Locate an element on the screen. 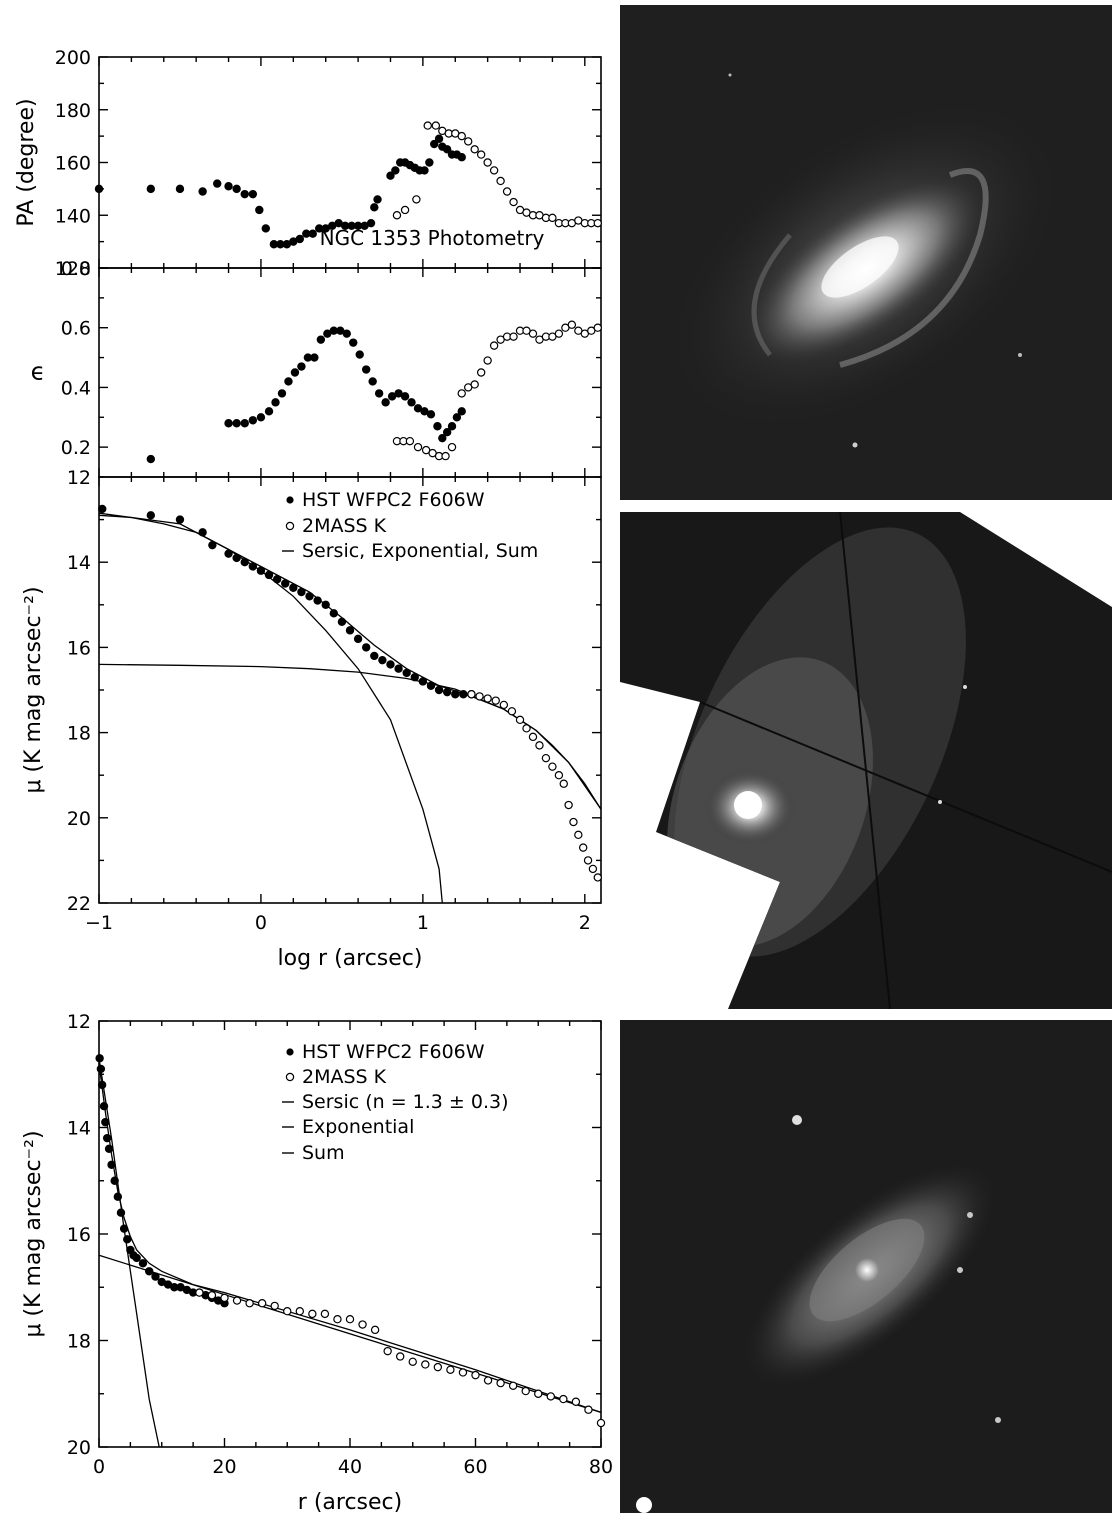 This screenshot has height=1513, width=1112. y-tick-label-p4: 16 is located at coordinates (79, 1235).